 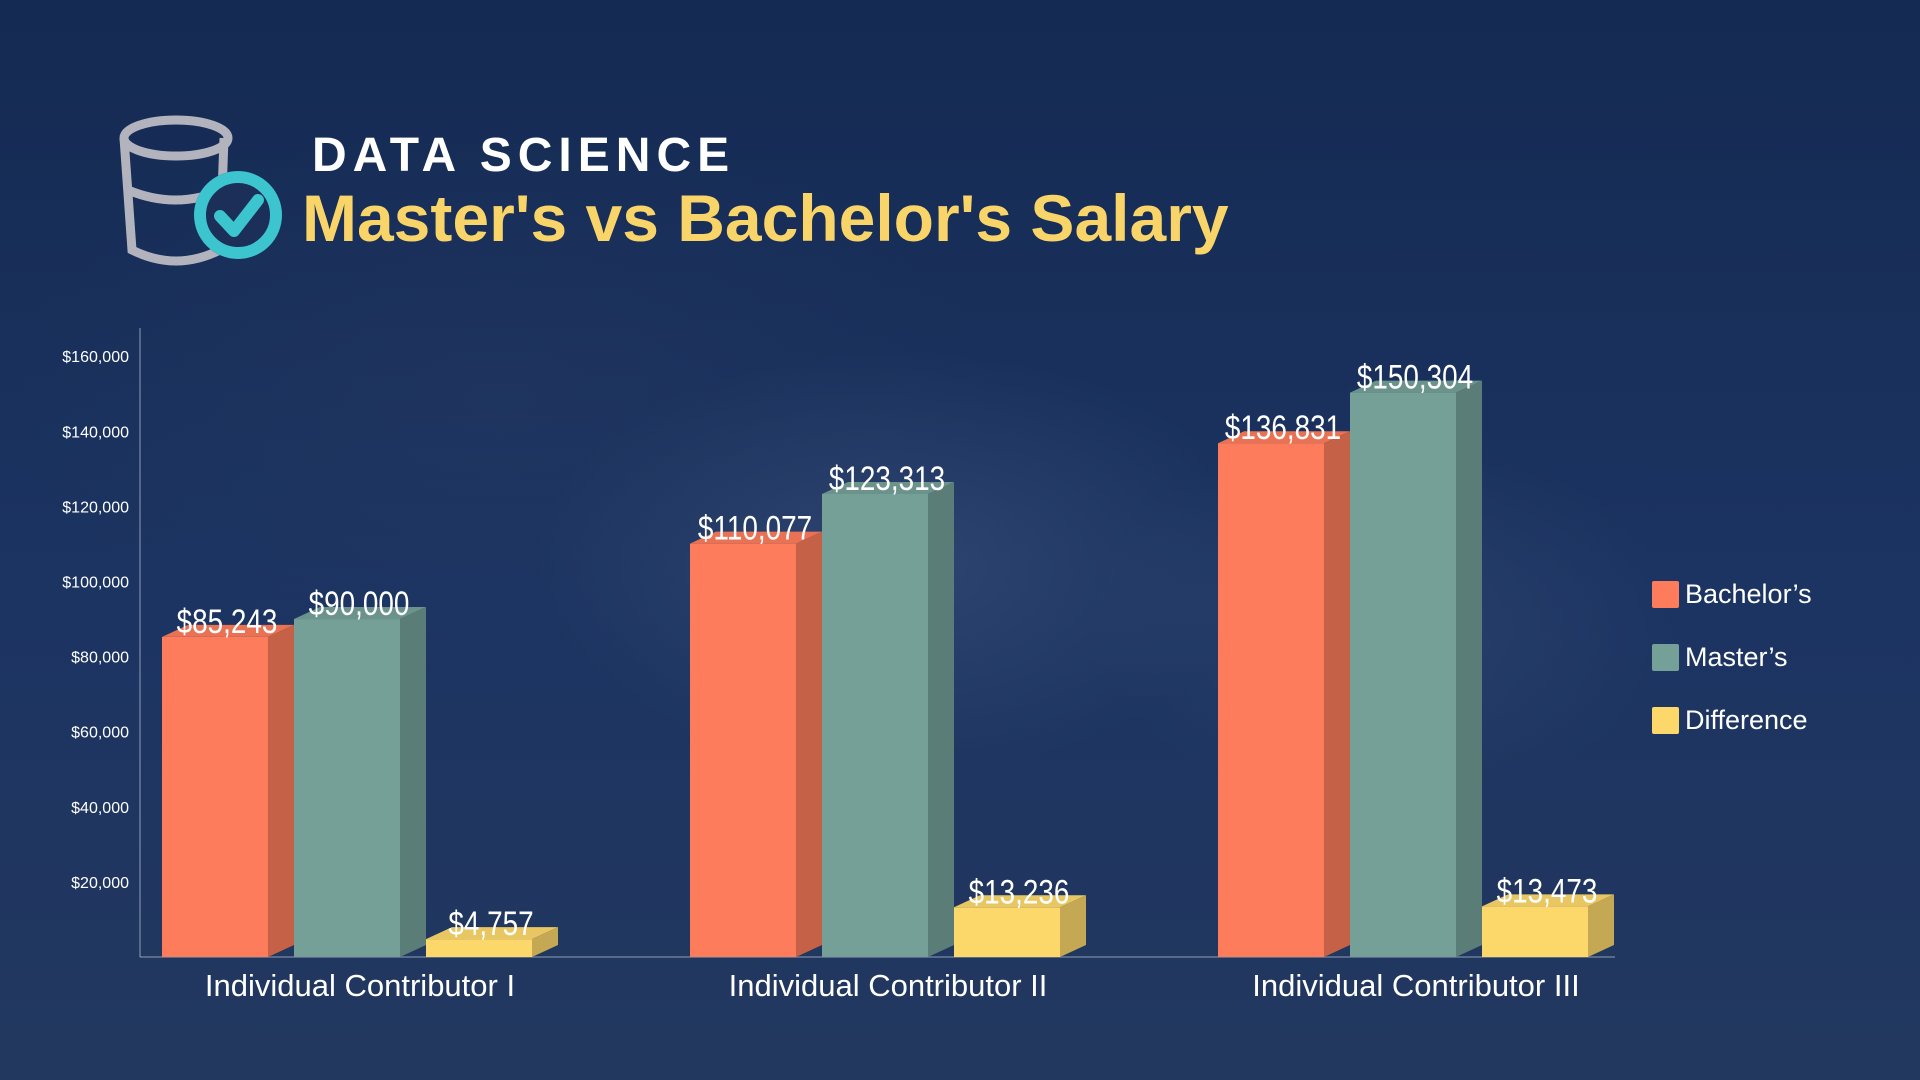 What do you see at coordinates (1732, 673) in the screenshot?
I see `legend: Bachelor’s Master’s Difference` at bounding box center [1732, 673].